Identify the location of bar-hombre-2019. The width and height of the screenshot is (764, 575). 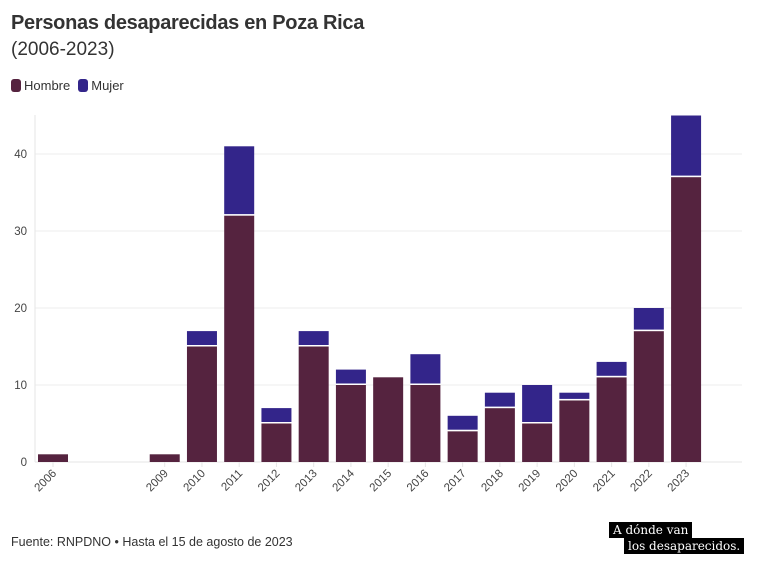
(537, 442).